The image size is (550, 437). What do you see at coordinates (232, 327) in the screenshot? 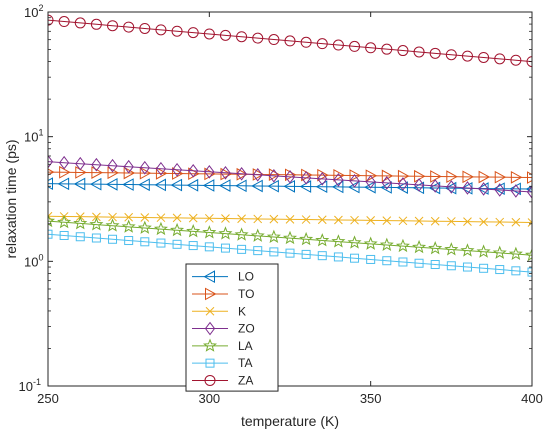
I see `legend-box` at bounding box center [232, 327].